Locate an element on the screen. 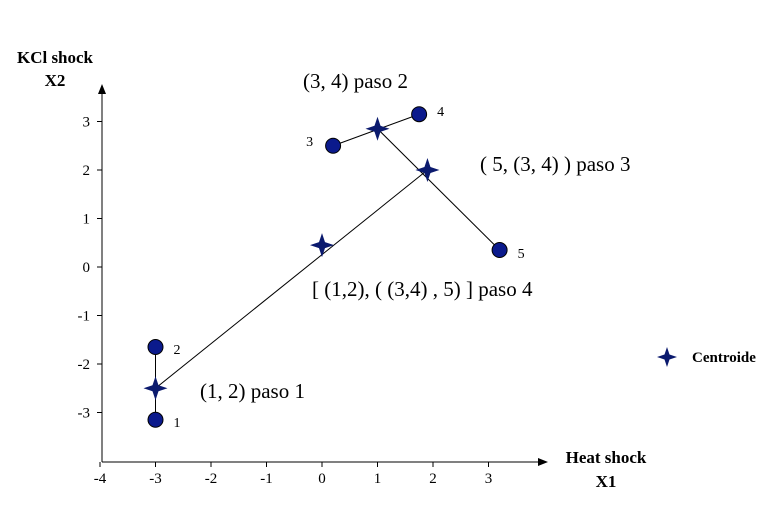 The width and height of the screenshot is (781, 505). y-tick-label: 2 is located at coordinates (87, 171).